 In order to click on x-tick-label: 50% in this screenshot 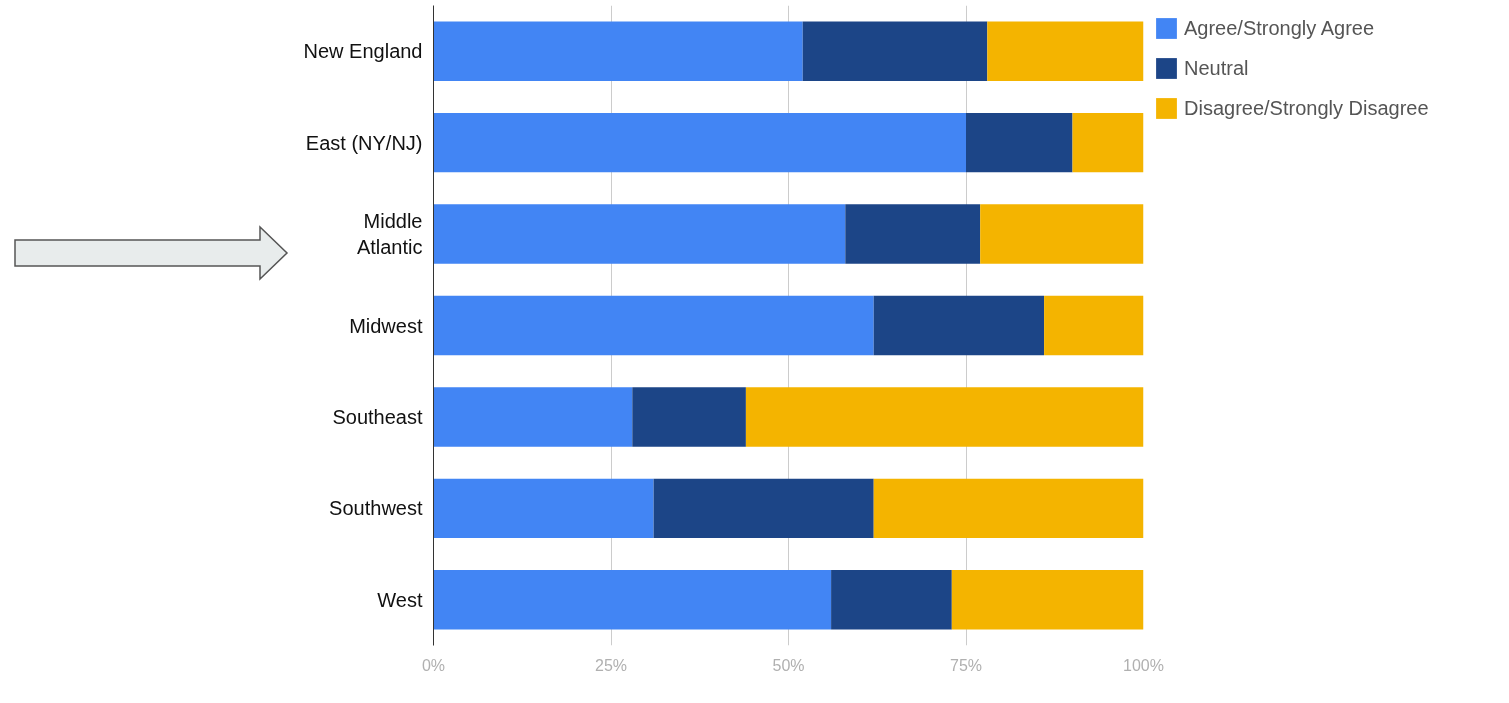, I will do `click(788, 665)`.